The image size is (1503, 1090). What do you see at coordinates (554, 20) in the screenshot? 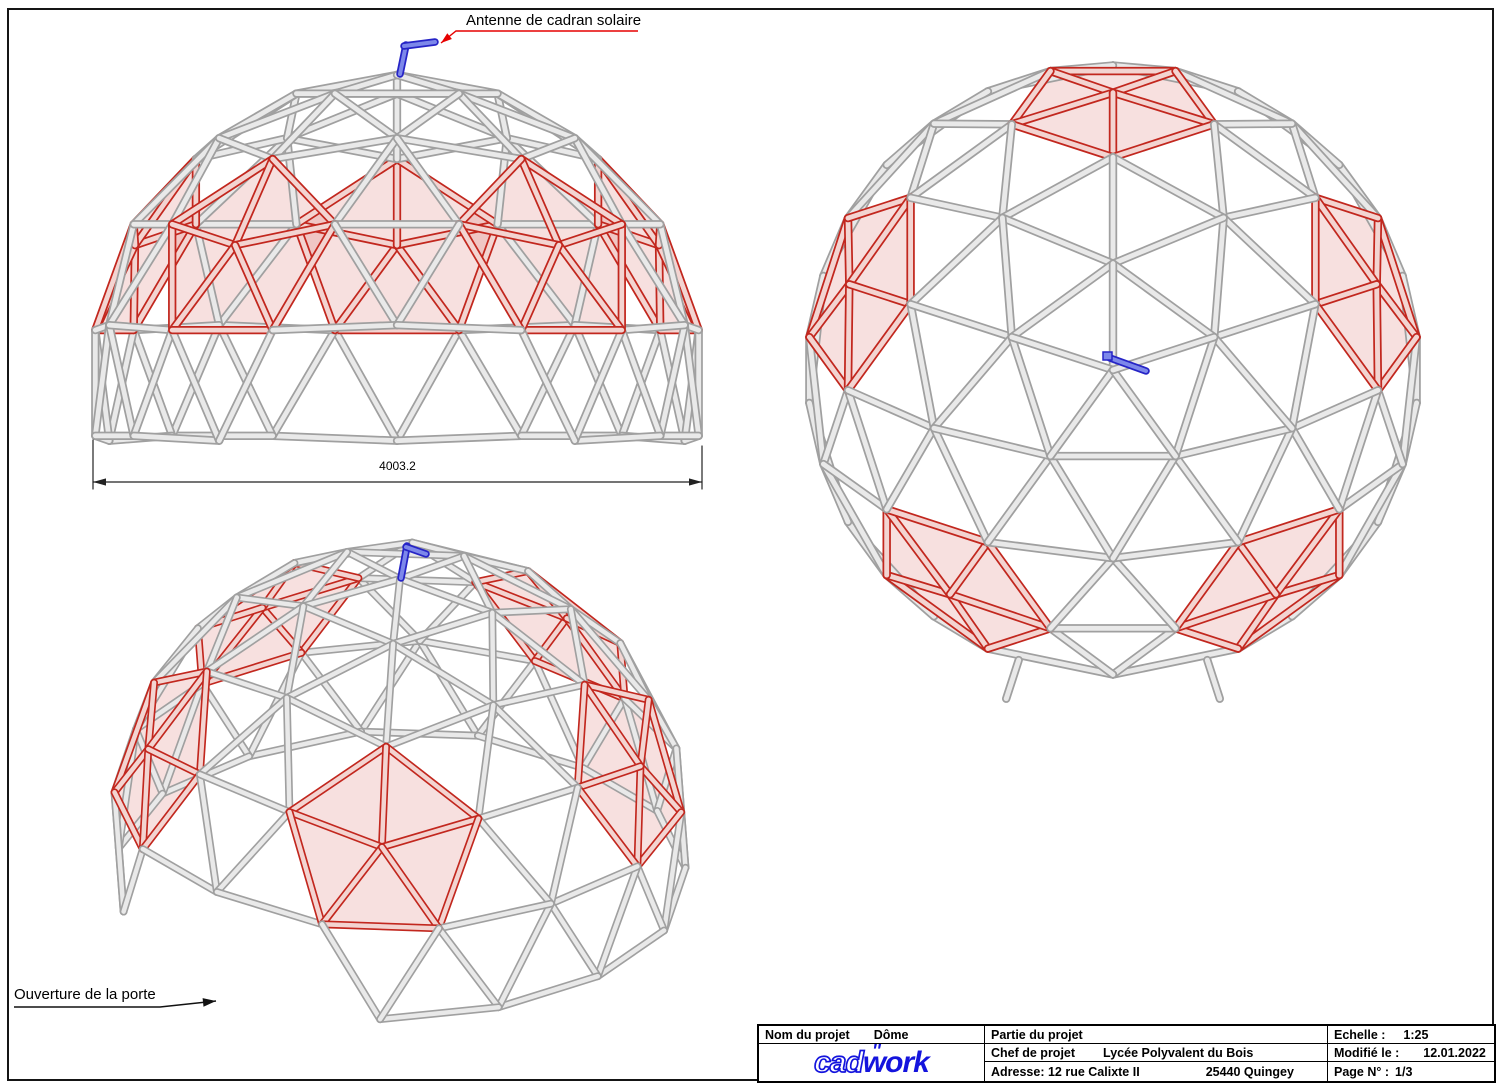
I see `antenna-annotation: Antenne de cadran solaire` at bounding box center [554, 20].